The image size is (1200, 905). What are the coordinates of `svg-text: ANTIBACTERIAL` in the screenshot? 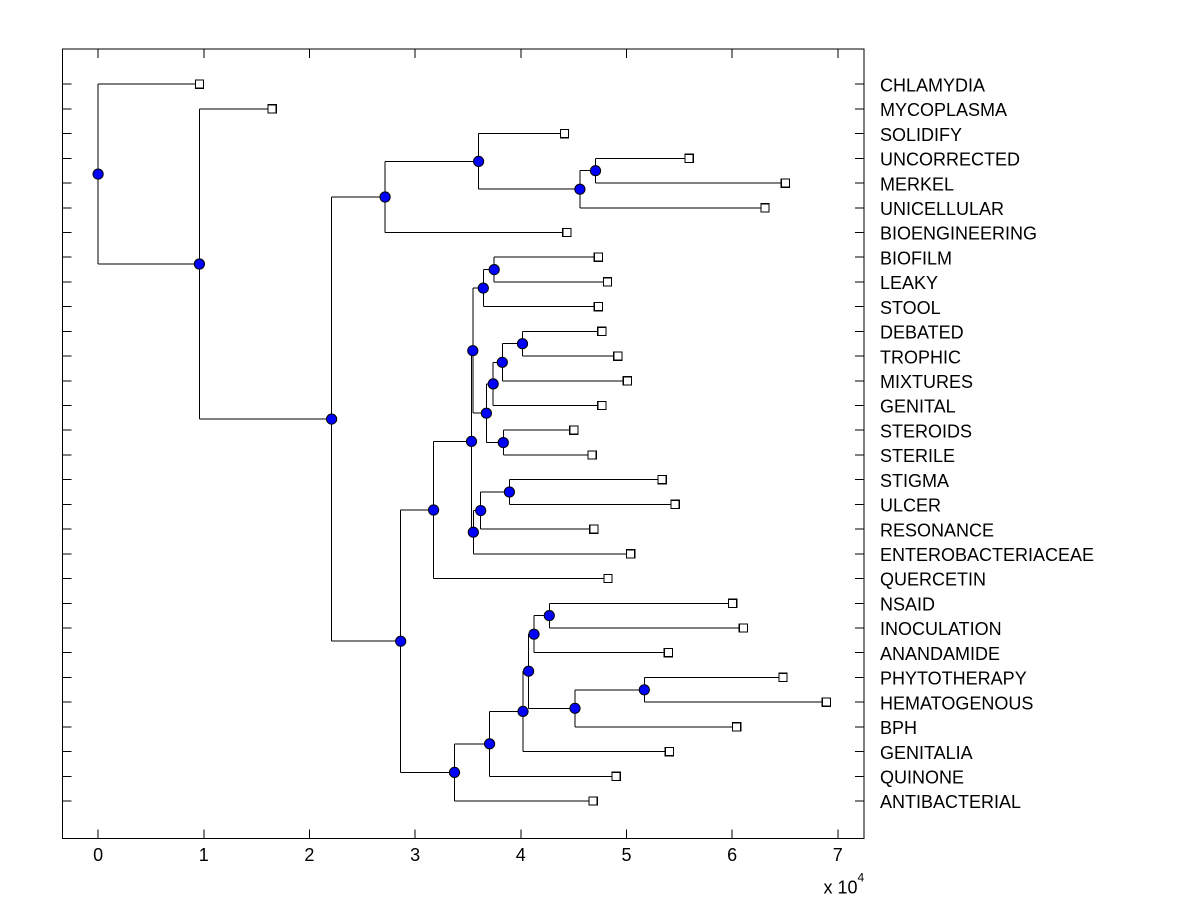 It's located at (950, 802).